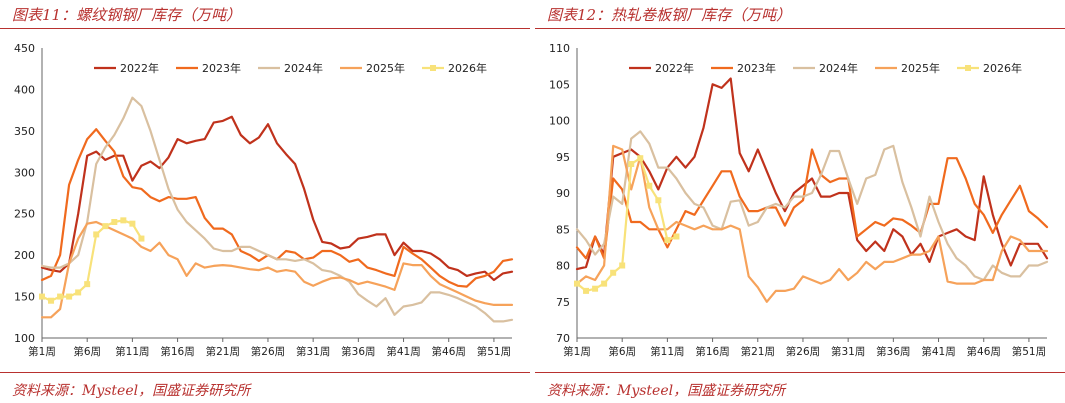 The width and height of the screenshot is (1065, 403). I want to click on y-tick-label: 95, so click(563, 157).